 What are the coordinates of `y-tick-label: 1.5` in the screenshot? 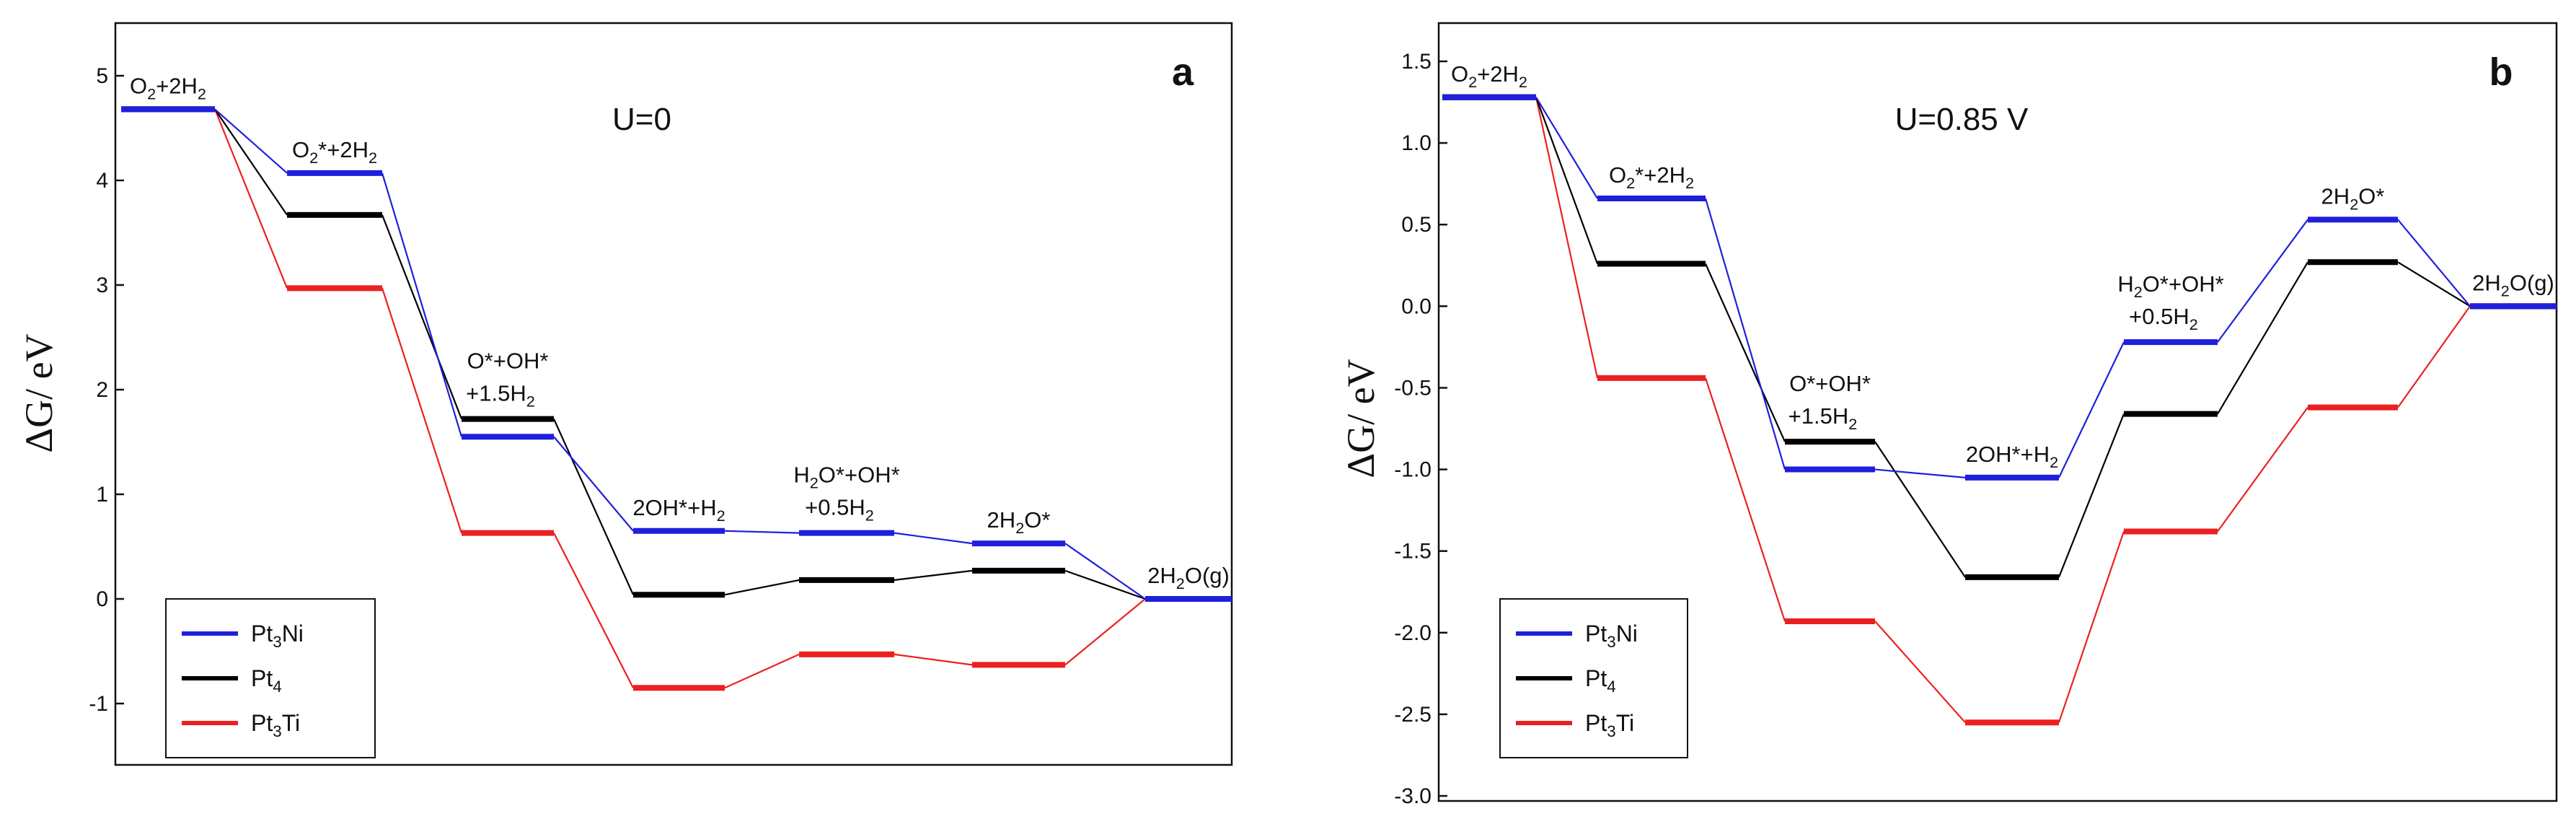 It's located at (1416, 62).